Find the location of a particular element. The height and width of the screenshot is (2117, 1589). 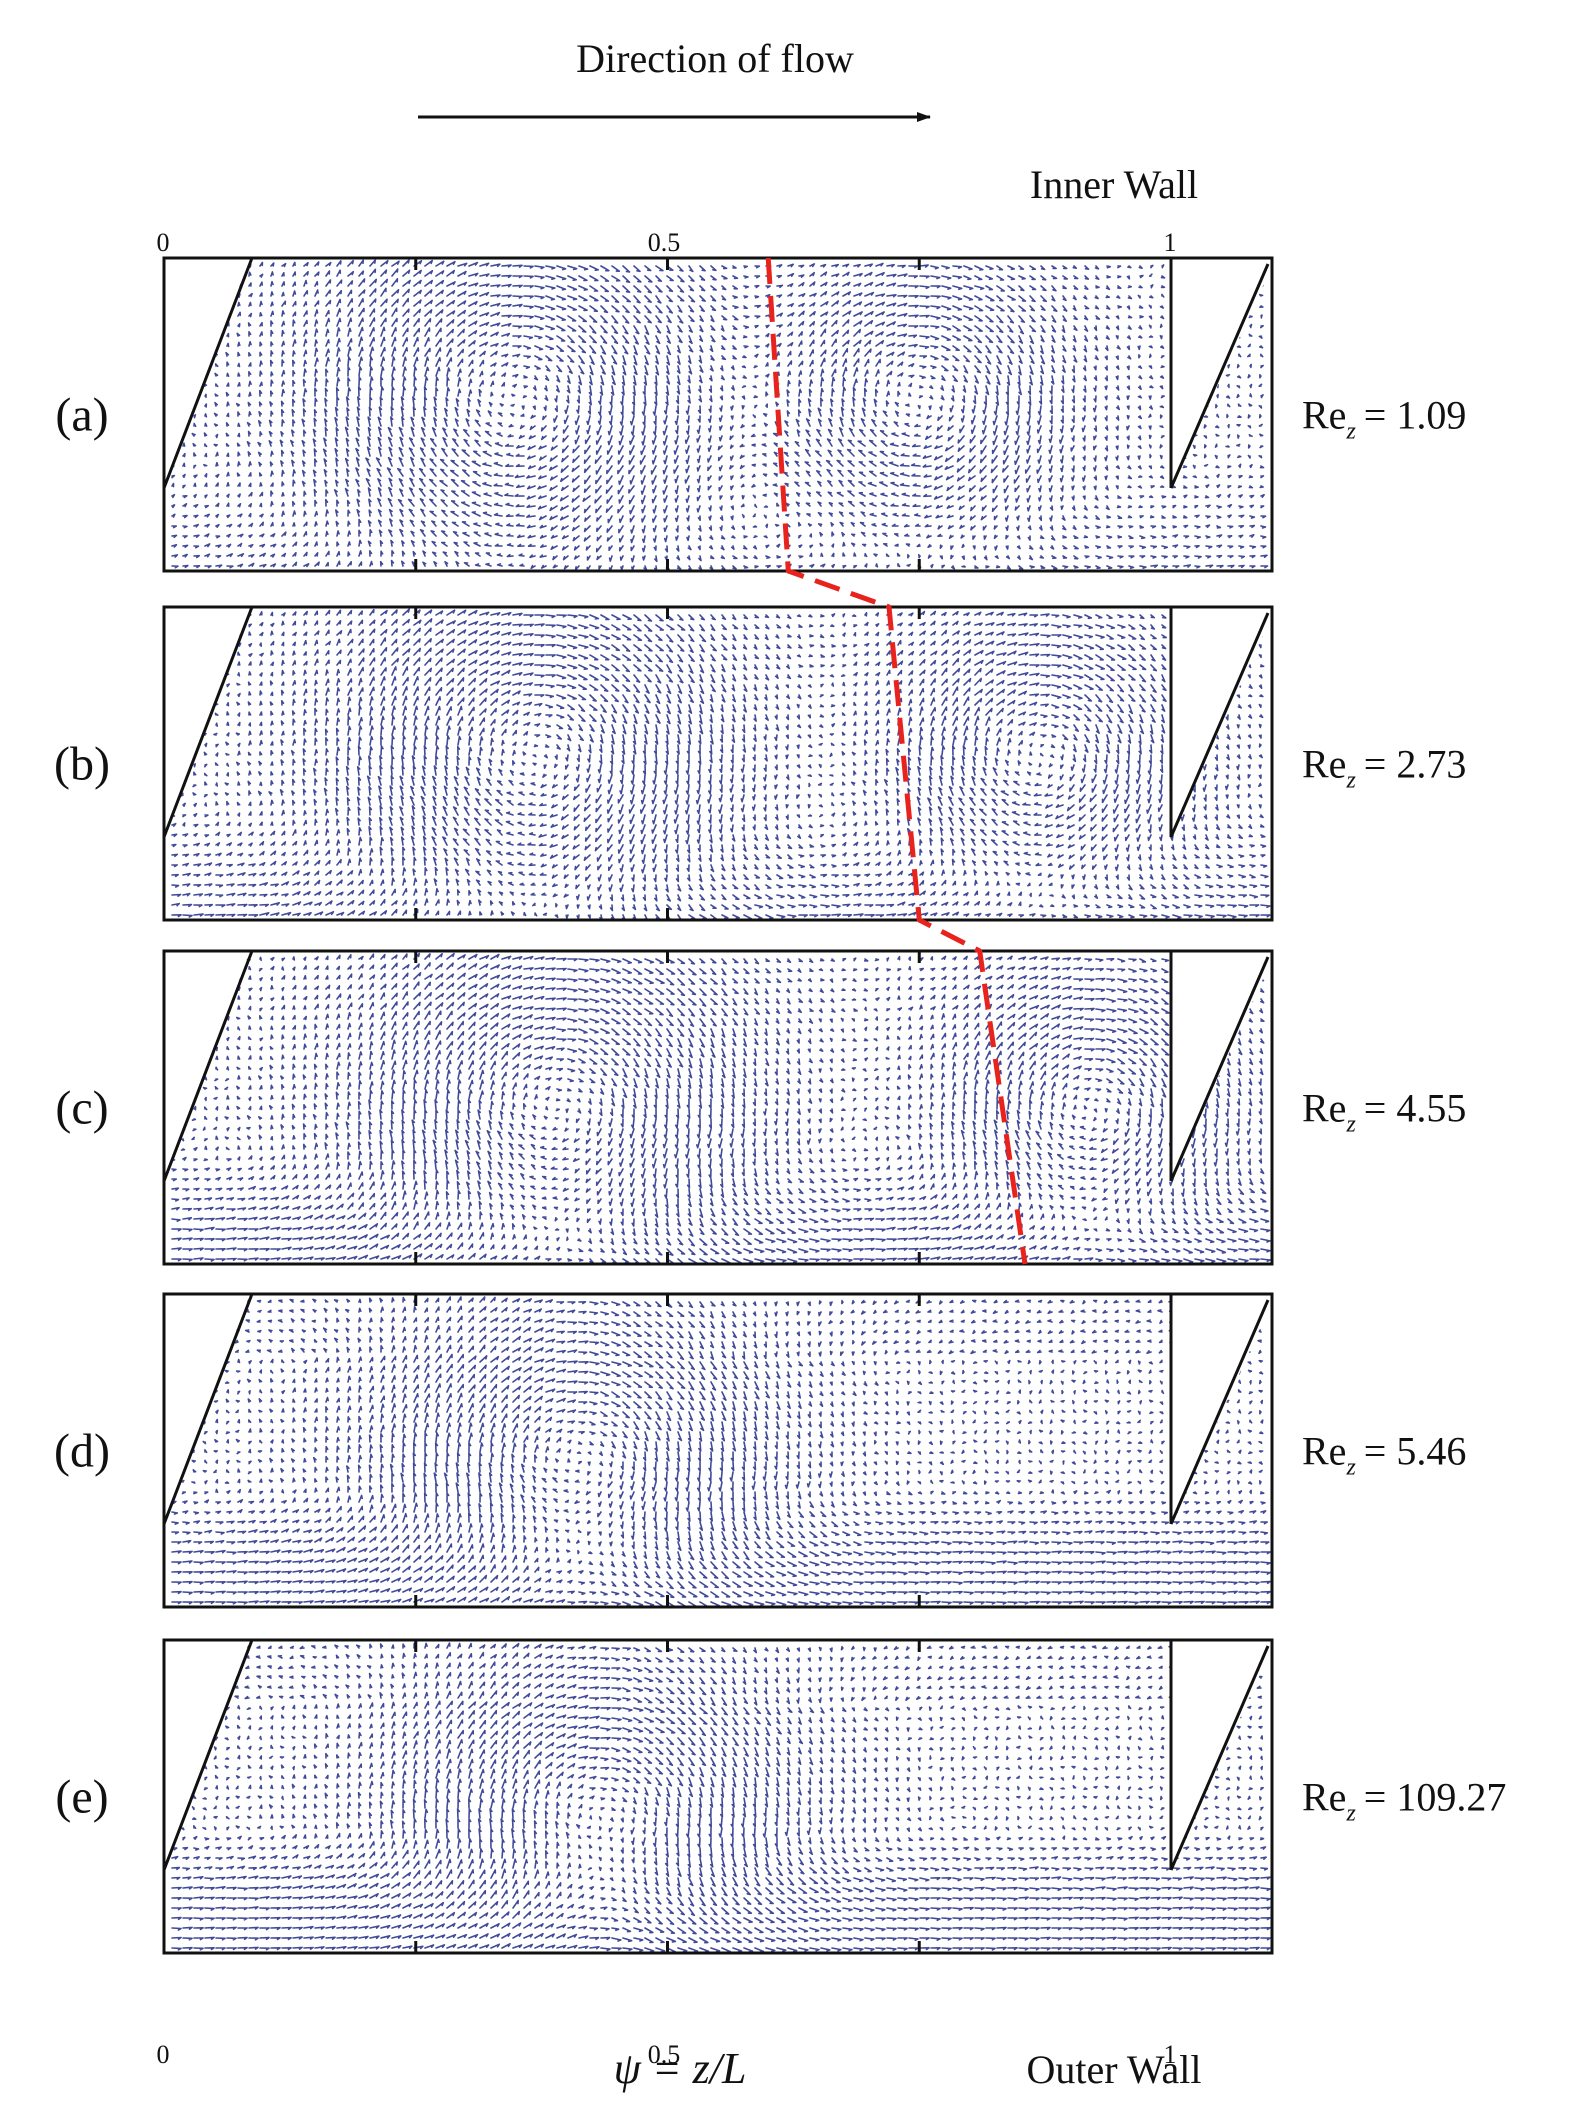

panel-c: (c) Rez = 4.55 is located at coordinates (760, 1107).